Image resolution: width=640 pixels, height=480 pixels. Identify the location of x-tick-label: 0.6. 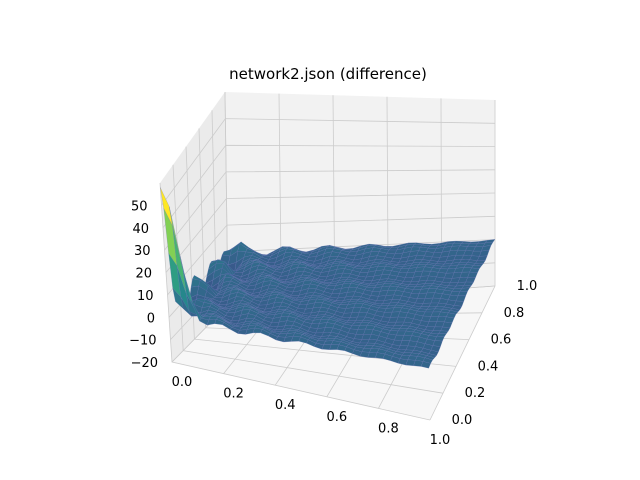
(336, 417).